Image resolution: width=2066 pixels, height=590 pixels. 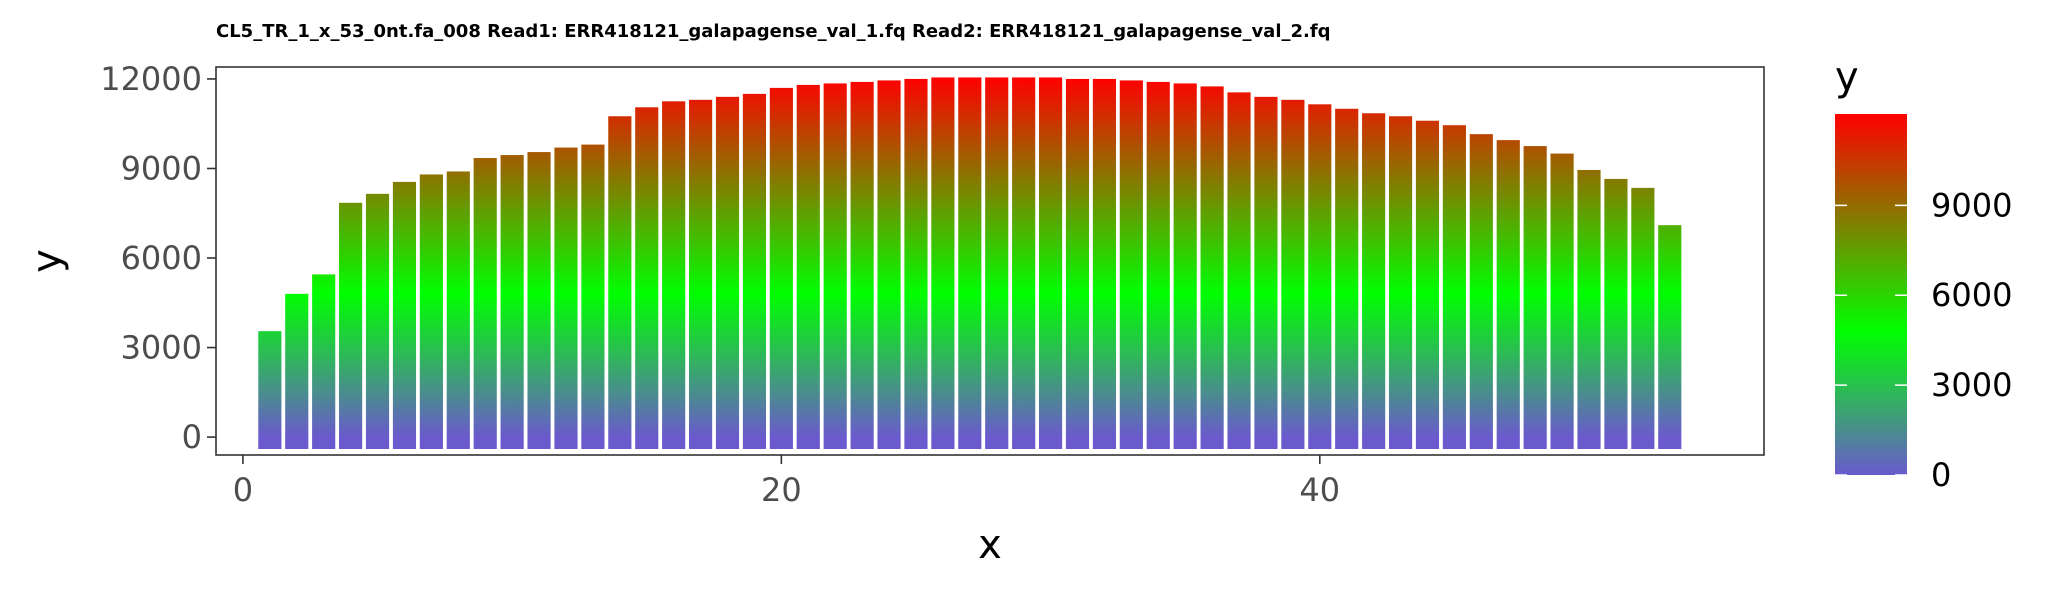 I want to click on y-axis: 0 3000 6000 9000 12000, so click(x=158, y=258).